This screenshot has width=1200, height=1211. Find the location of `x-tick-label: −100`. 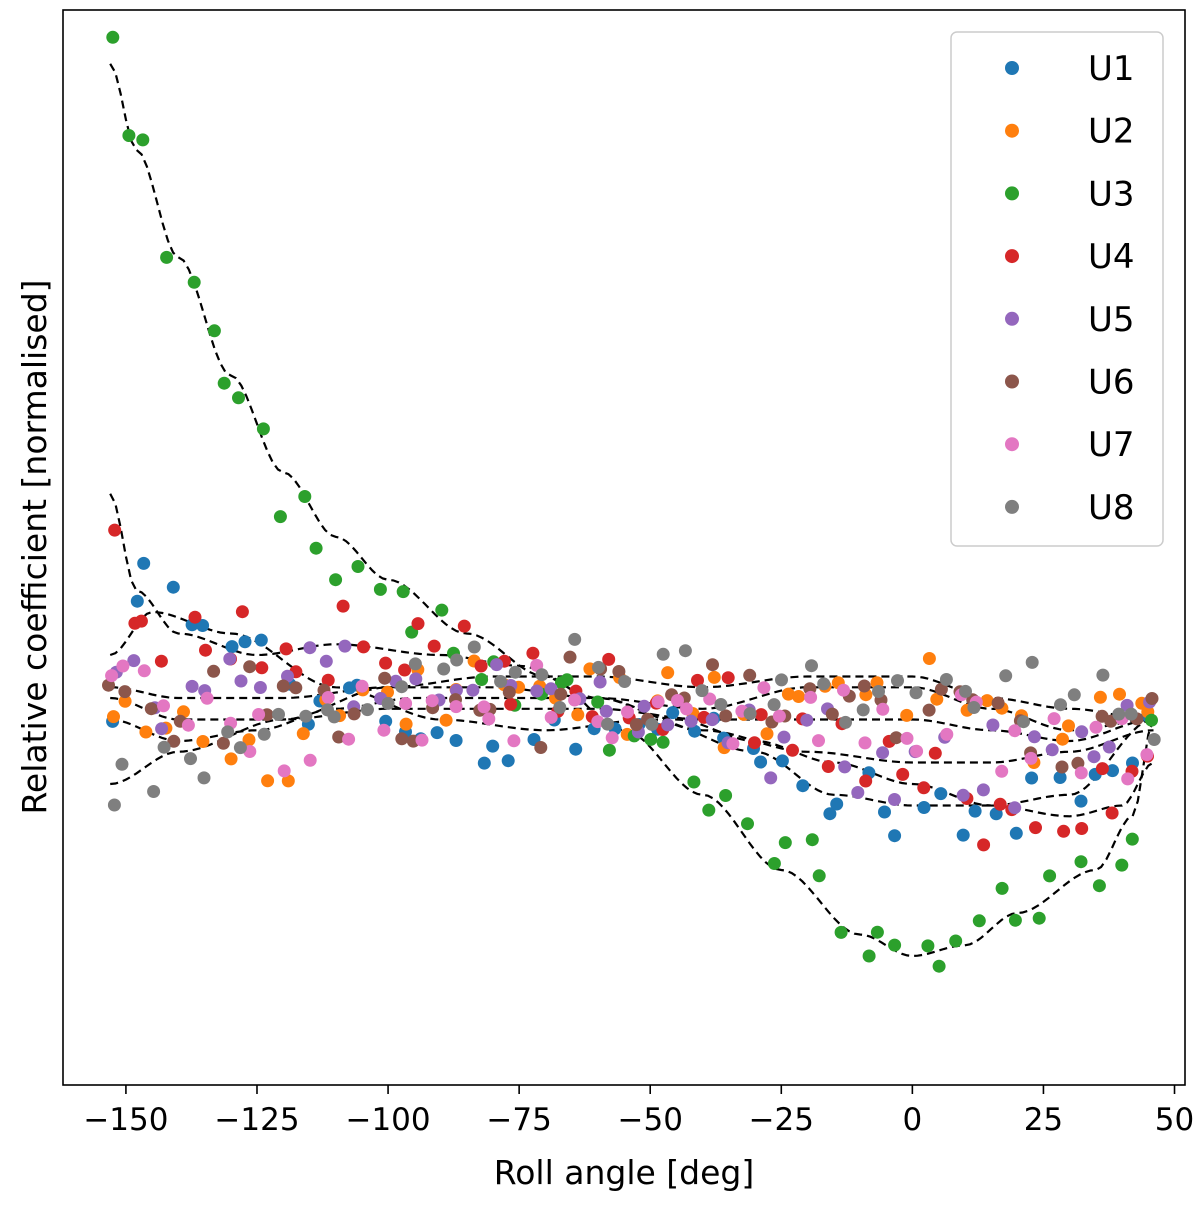

x-tick-label: −100 is located at coordinates (387, 1120).